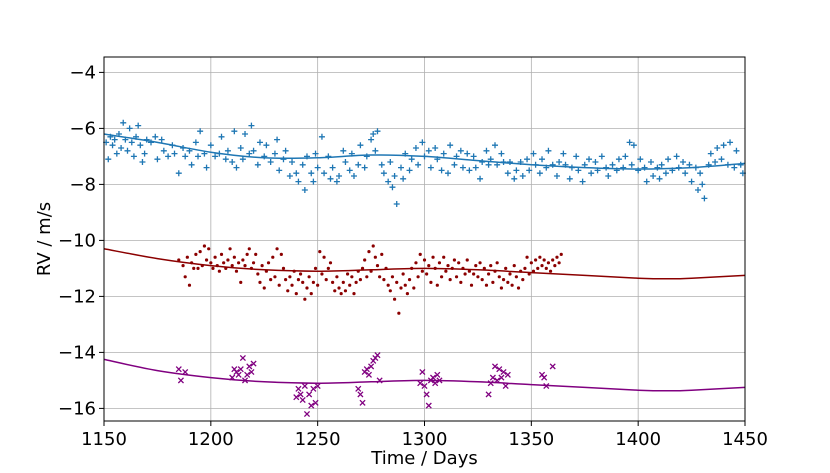 The image size is (830, 473). Describe the element at coordinates (77, 408) in the screenshot. I see `y-tick-label: −16` at that location.